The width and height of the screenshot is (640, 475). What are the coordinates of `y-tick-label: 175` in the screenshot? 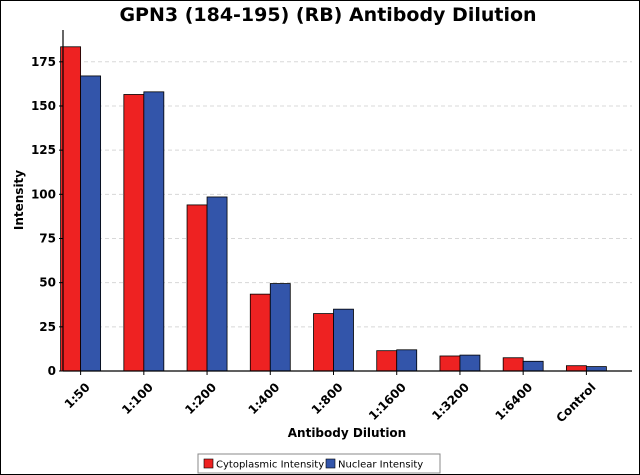 It's located at (43, 62).